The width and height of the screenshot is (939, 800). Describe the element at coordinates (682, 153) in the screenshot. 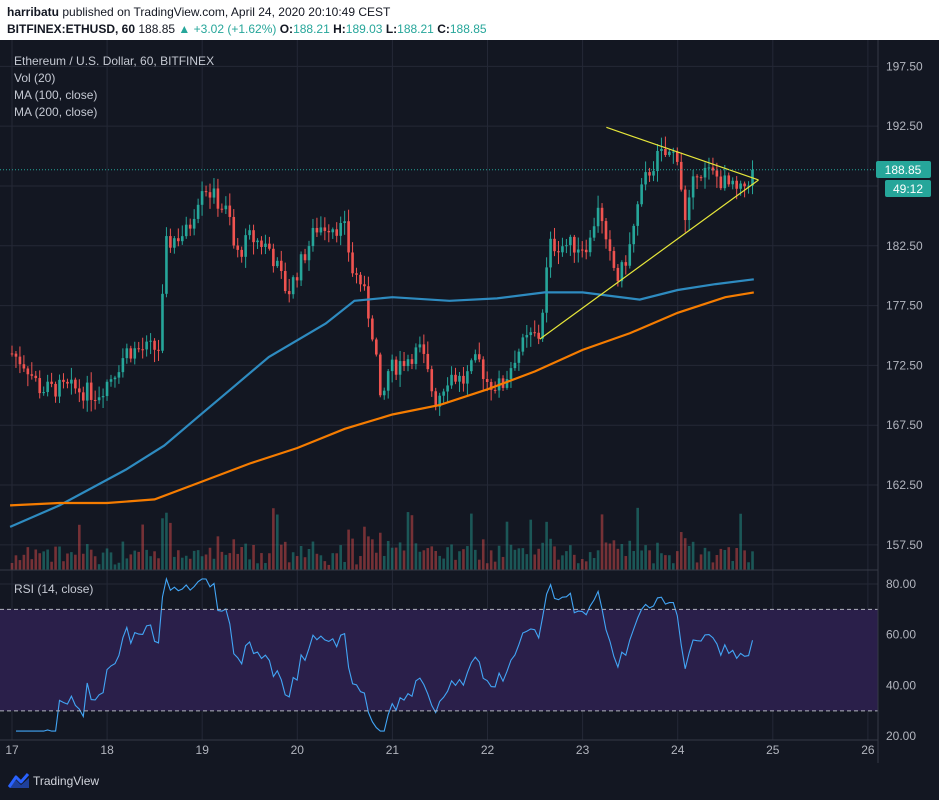

I see `triangle-upper-line` at that location.